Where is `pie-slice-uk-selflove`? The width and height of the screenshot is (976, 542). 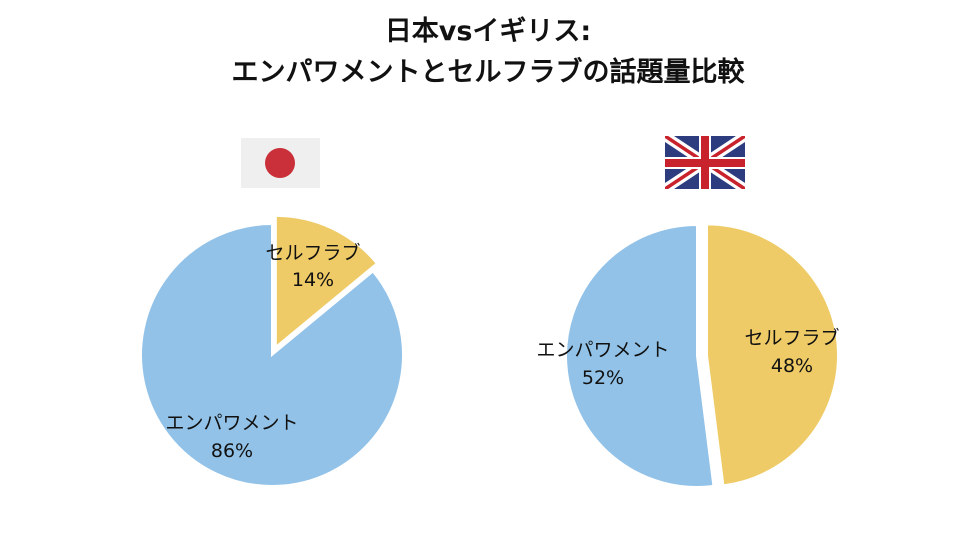
pie-slice-uk-selflove is located at coordinates (772, 355).